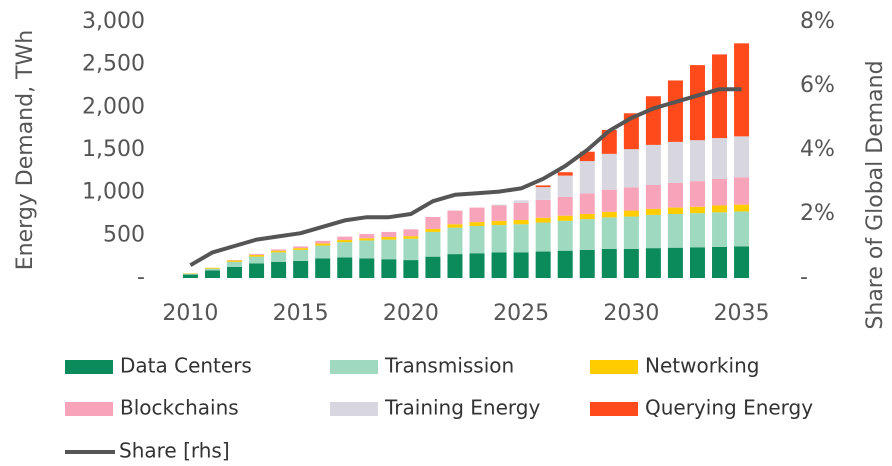 The image size is (892, 466). What do you see at coordinates (113, 149) in the screenshot?
I see `y-tick-label: 1,500` at bounding box center [113, 149].